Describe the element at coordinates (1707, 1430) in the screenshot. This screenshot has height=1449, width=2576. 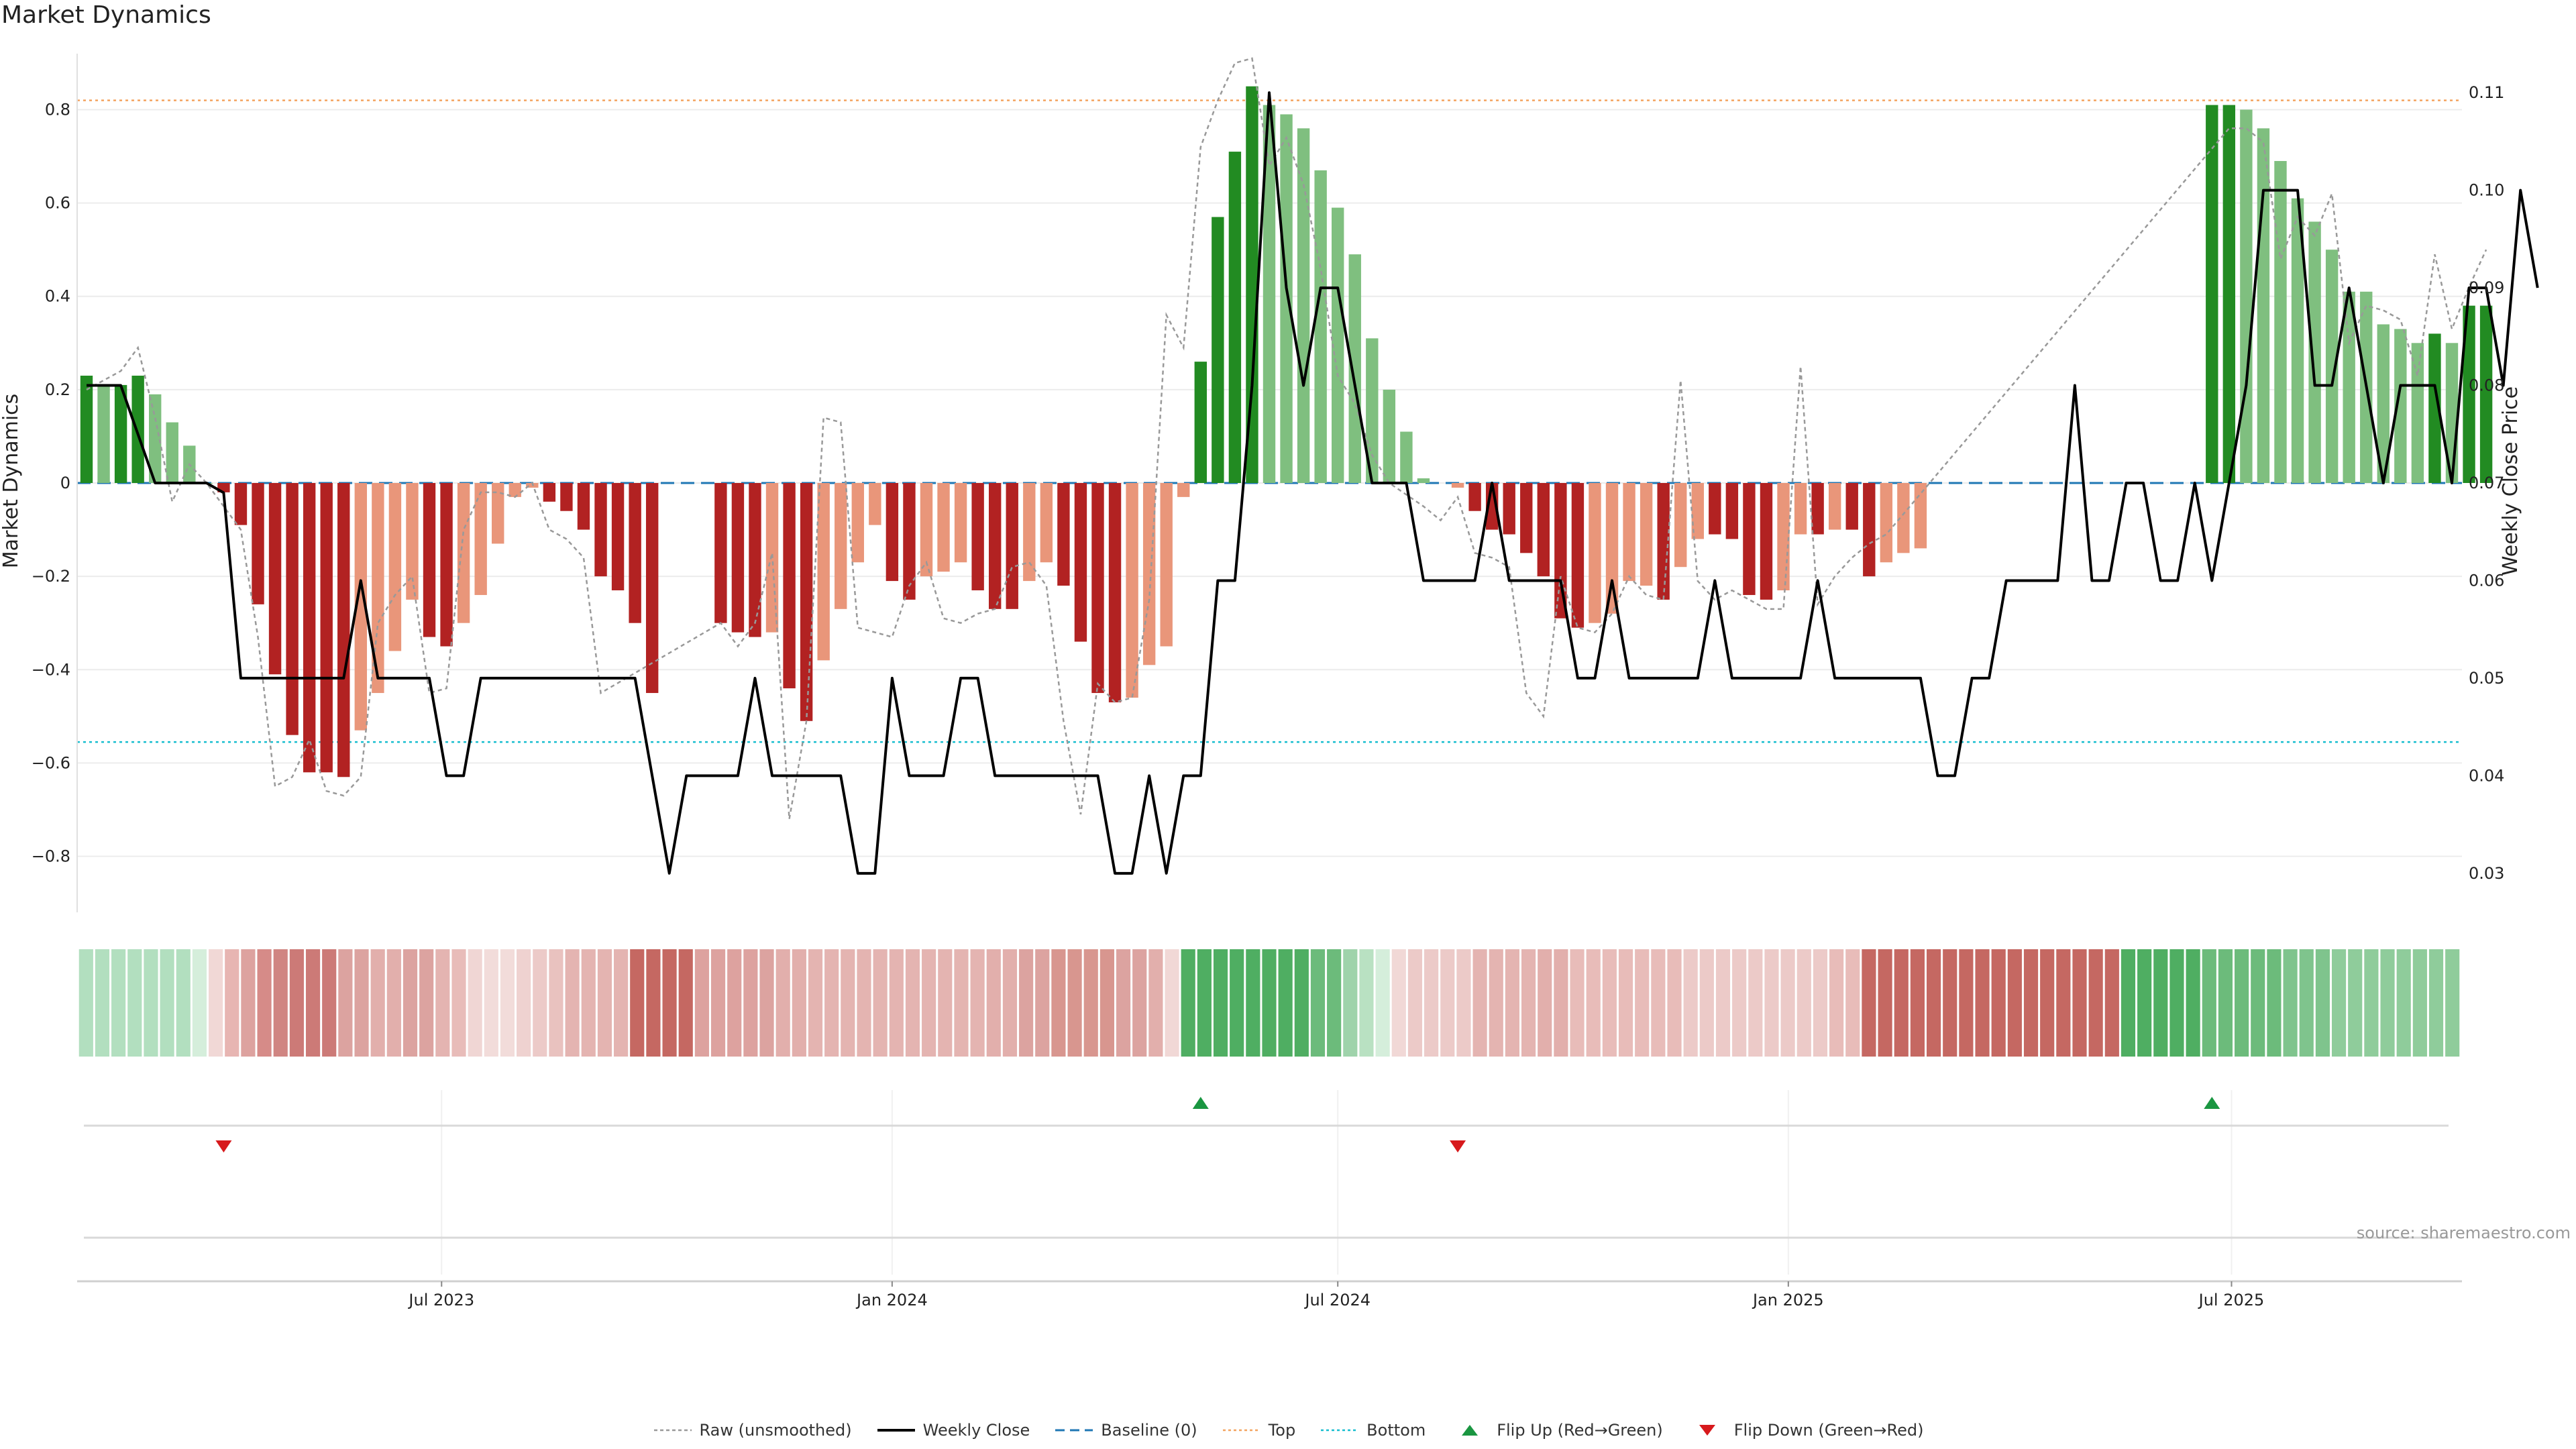
I see `flip-down-swatch` at that location.